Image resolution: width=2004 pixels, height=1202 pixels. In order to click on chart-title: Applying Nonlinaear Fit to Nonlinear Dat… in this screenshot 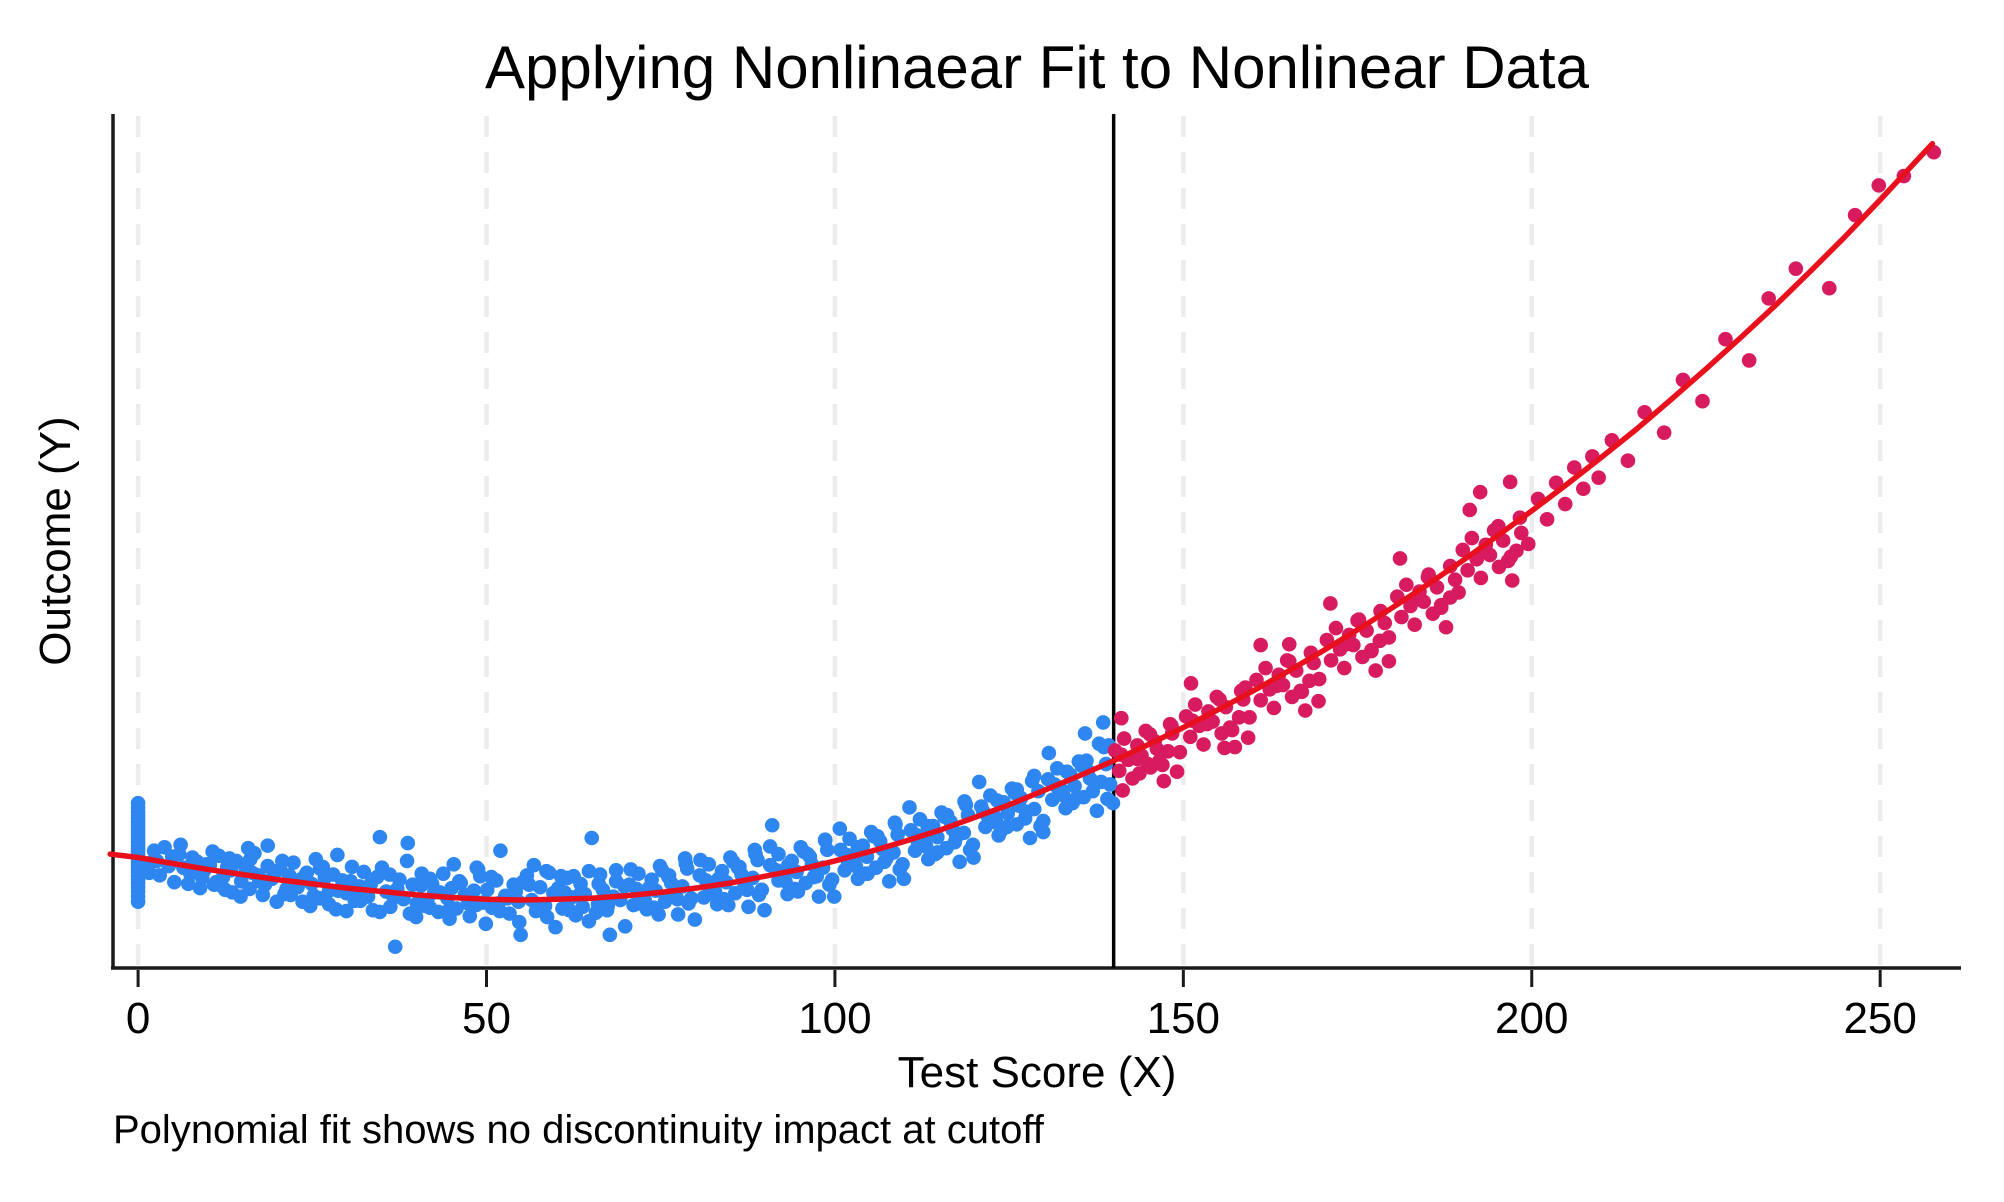, I will do `click(1037, 67)`.